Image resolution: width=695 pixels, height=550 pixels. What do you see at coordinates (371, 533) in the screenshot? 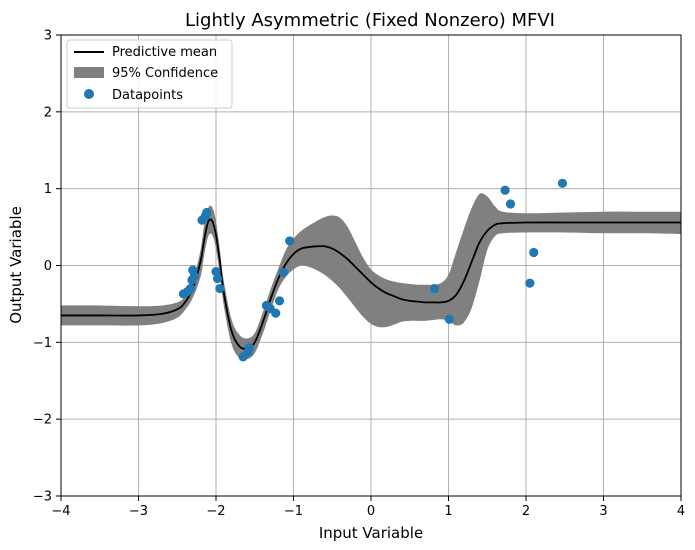
I see `x-axis-label: Input Variable` at bounding box center [371, 533].